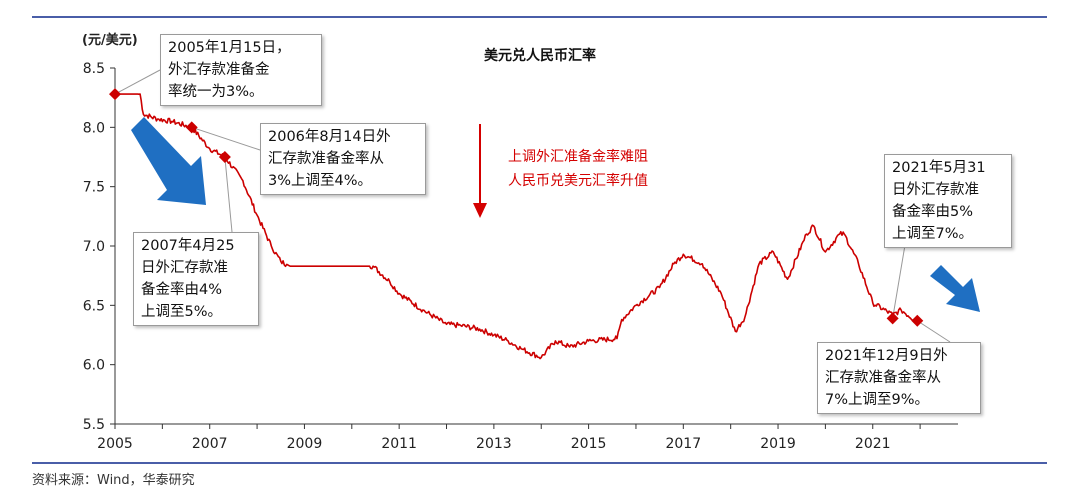 This screenshot has height=497, width=1080. Describe the element at coordinates (589, 444) in the screenshot. I see `x-tick-label: 2015` at that location.